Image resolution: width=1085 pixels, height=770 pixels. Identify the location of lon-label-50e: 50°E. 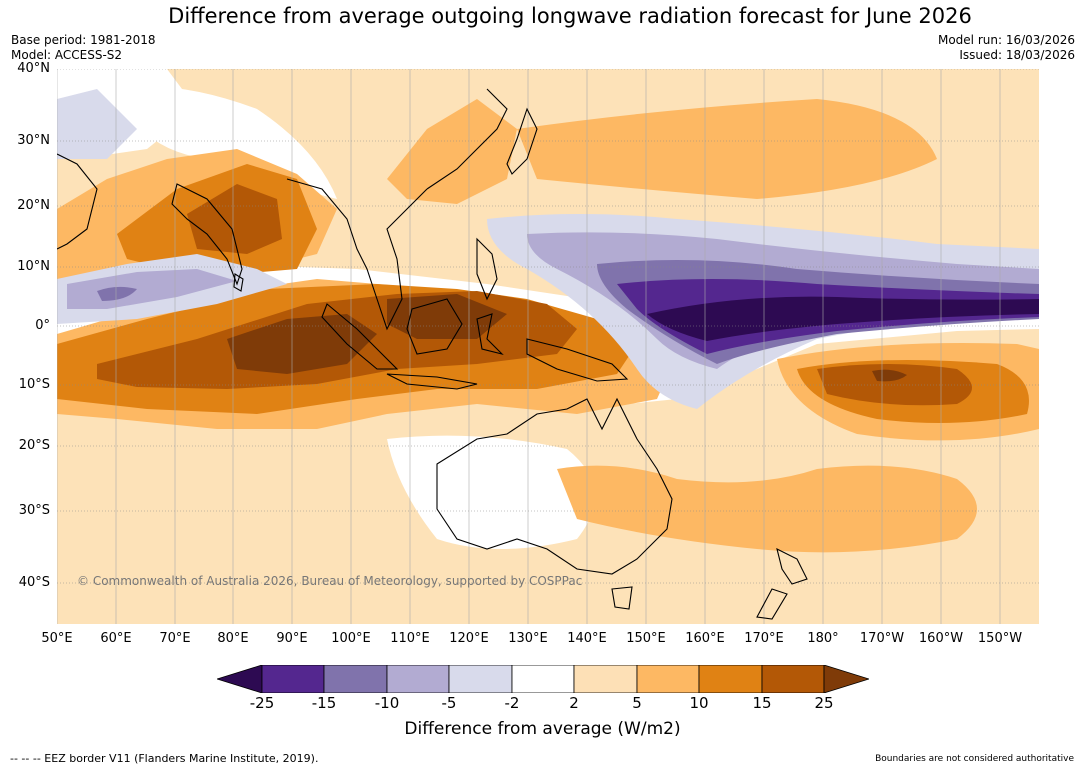
(57, 638).